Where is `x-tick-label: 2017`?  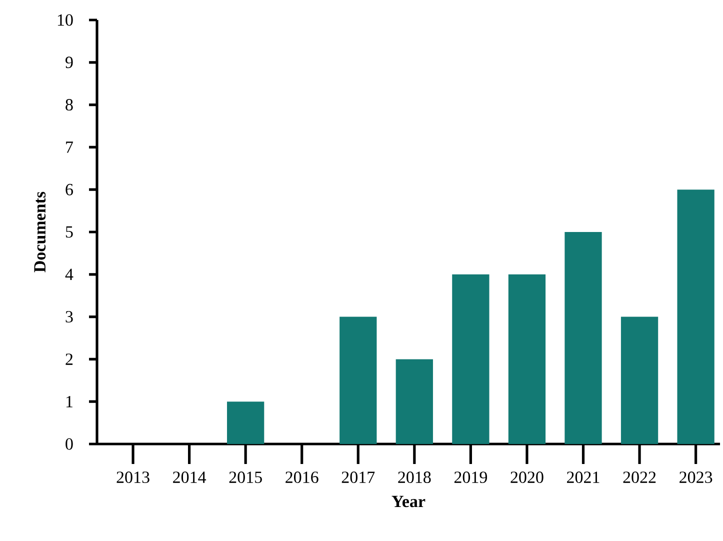 x-tick-label: 2017 is located at coordinates (358, 478).